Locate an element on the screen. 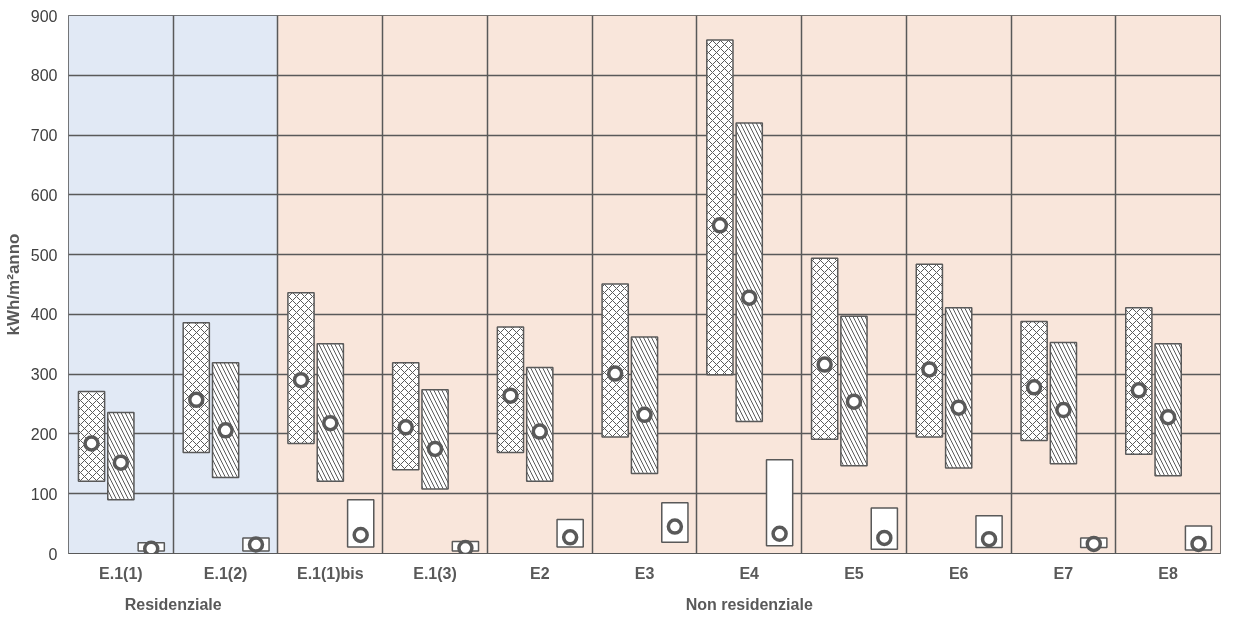  x-tick-label: E8 is located at coordinates (1168, 573).